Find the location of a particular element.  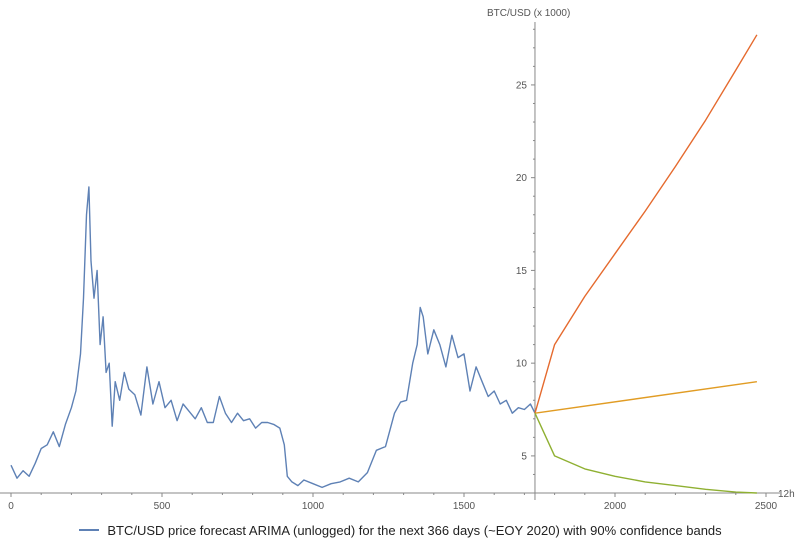

series-line-forecast is located at coordinates (645, 397).